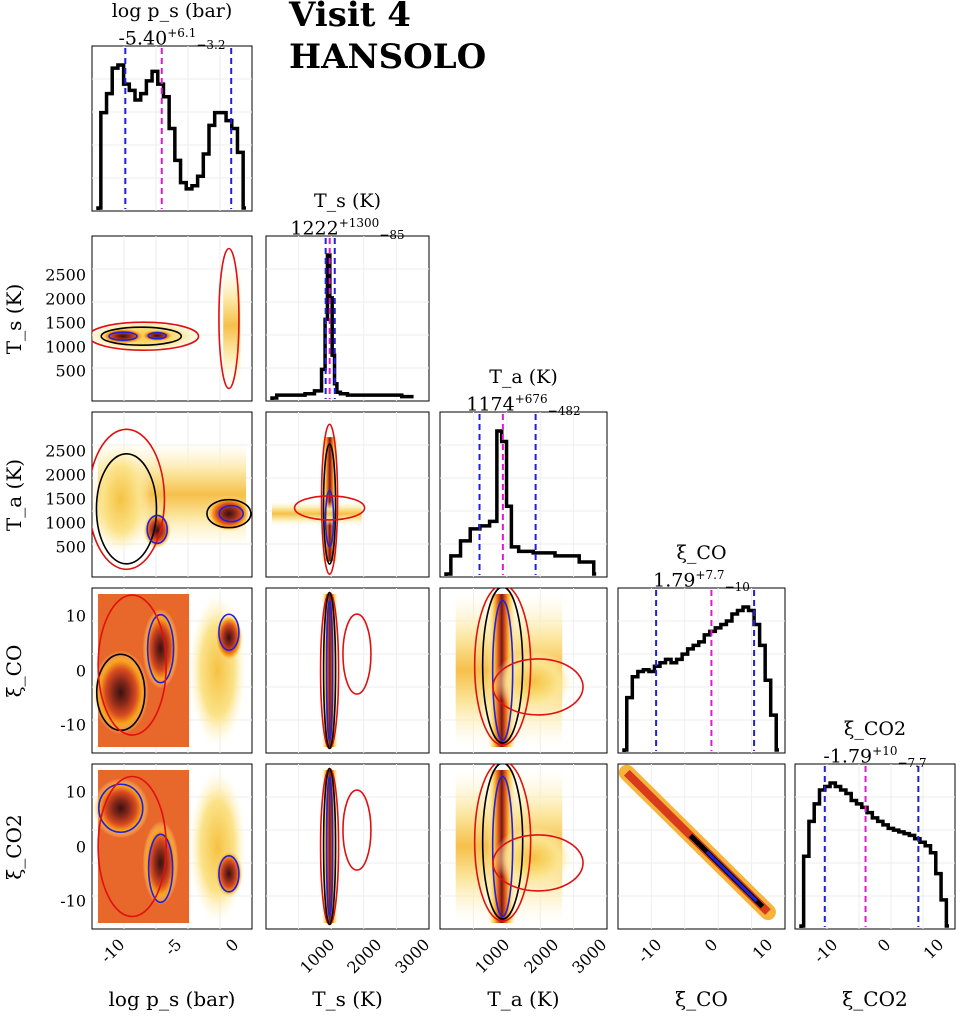 This screenshot has height=1023, width=962. Describe the element at coordinates (701, 553) in the screenshot. I see `param-label: ξ_CO` at that location.